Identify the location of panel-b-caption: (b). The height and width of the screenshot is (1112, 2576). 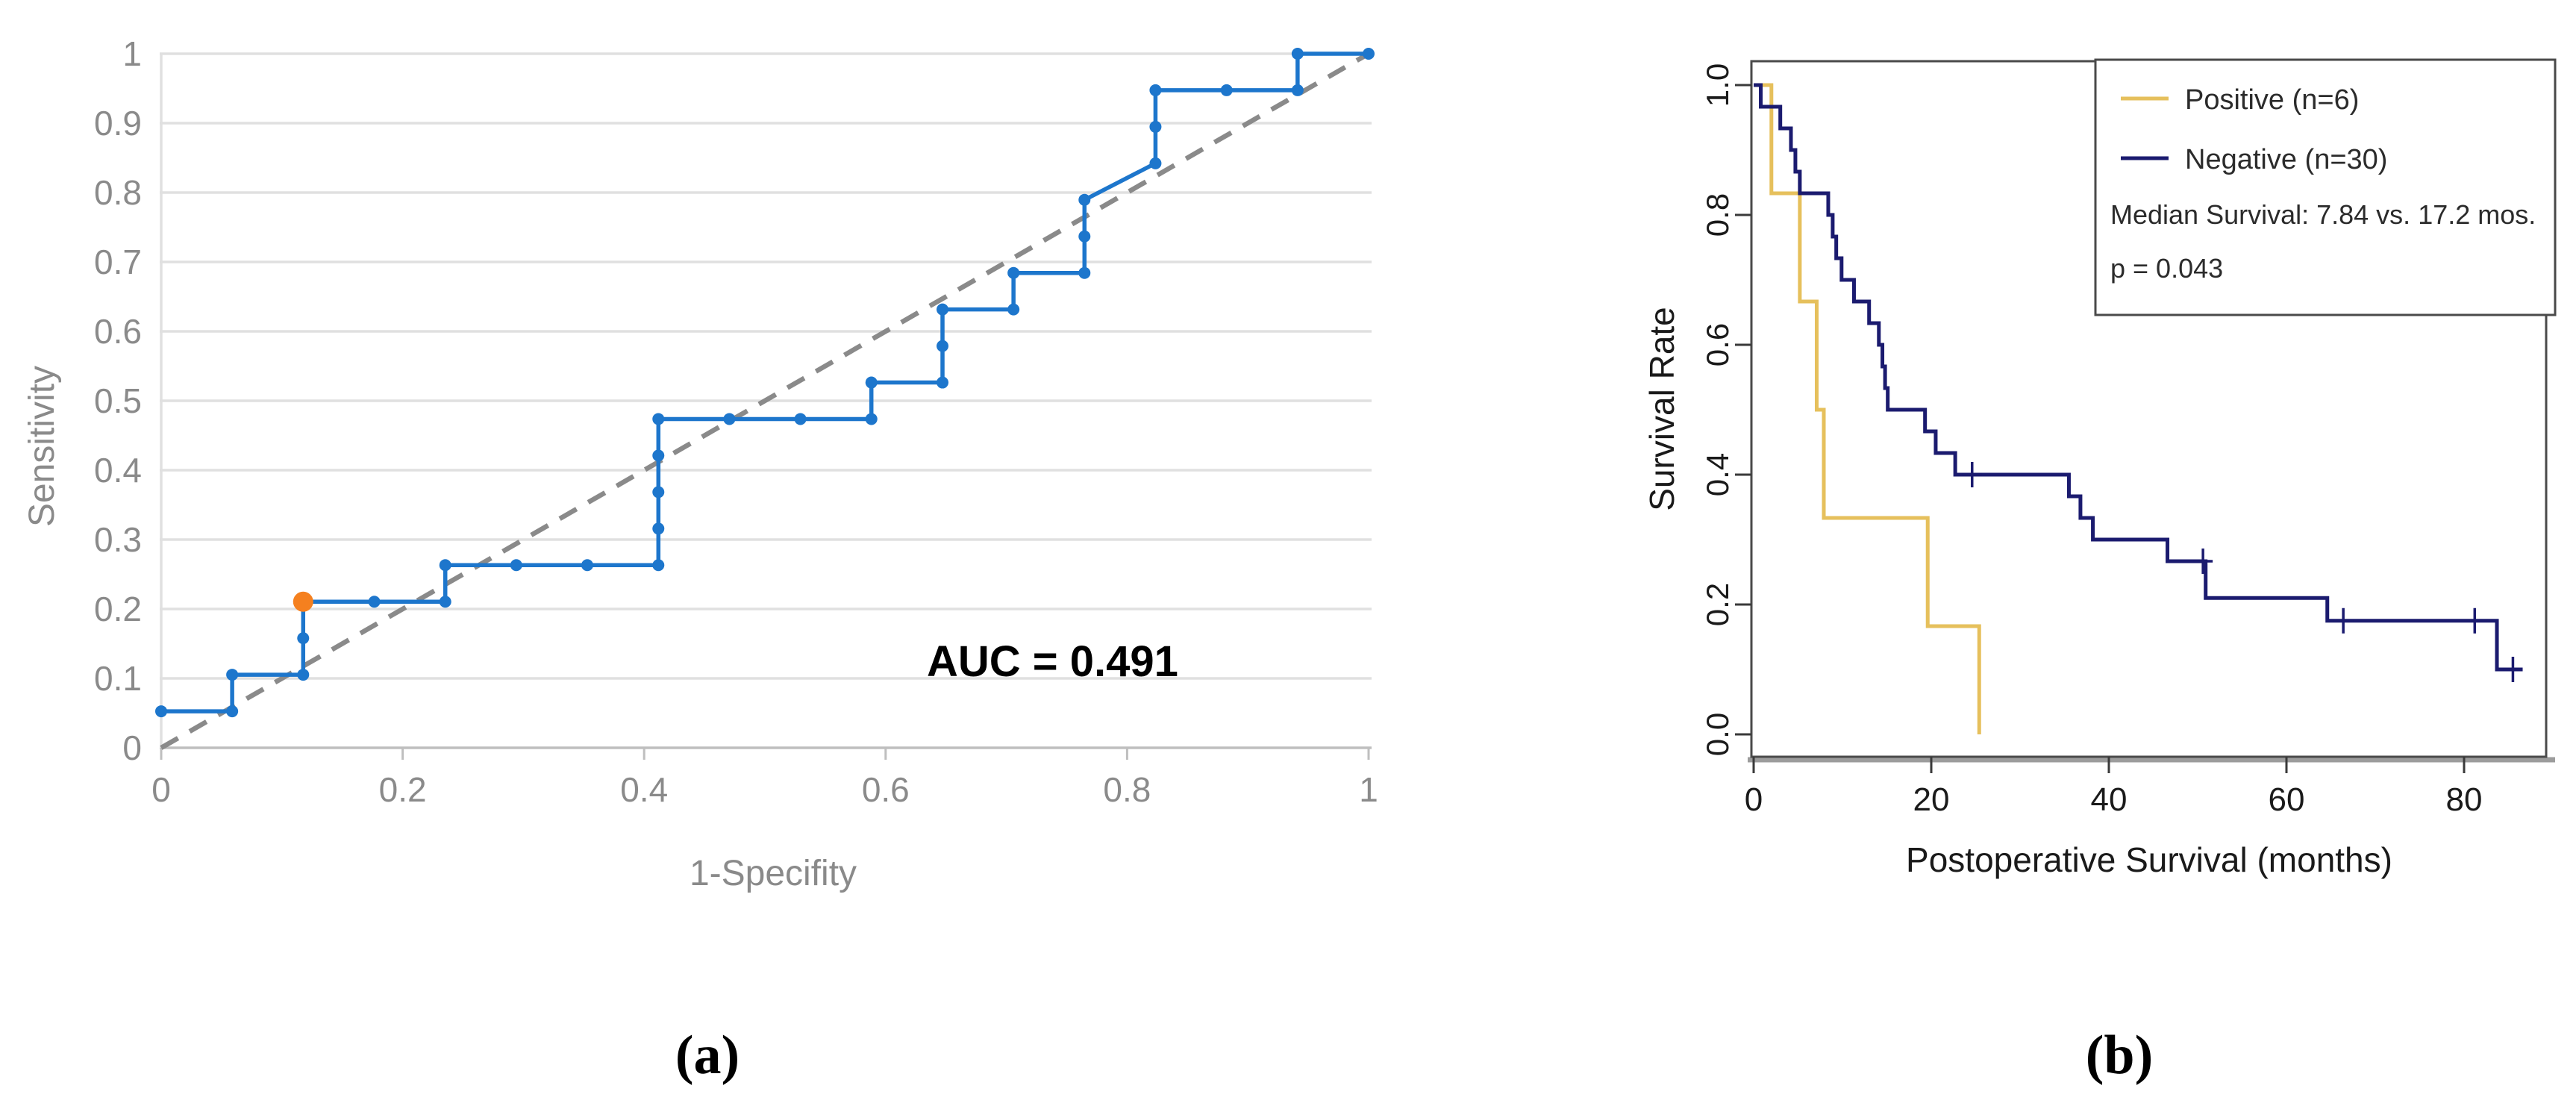
(2119, 1056).